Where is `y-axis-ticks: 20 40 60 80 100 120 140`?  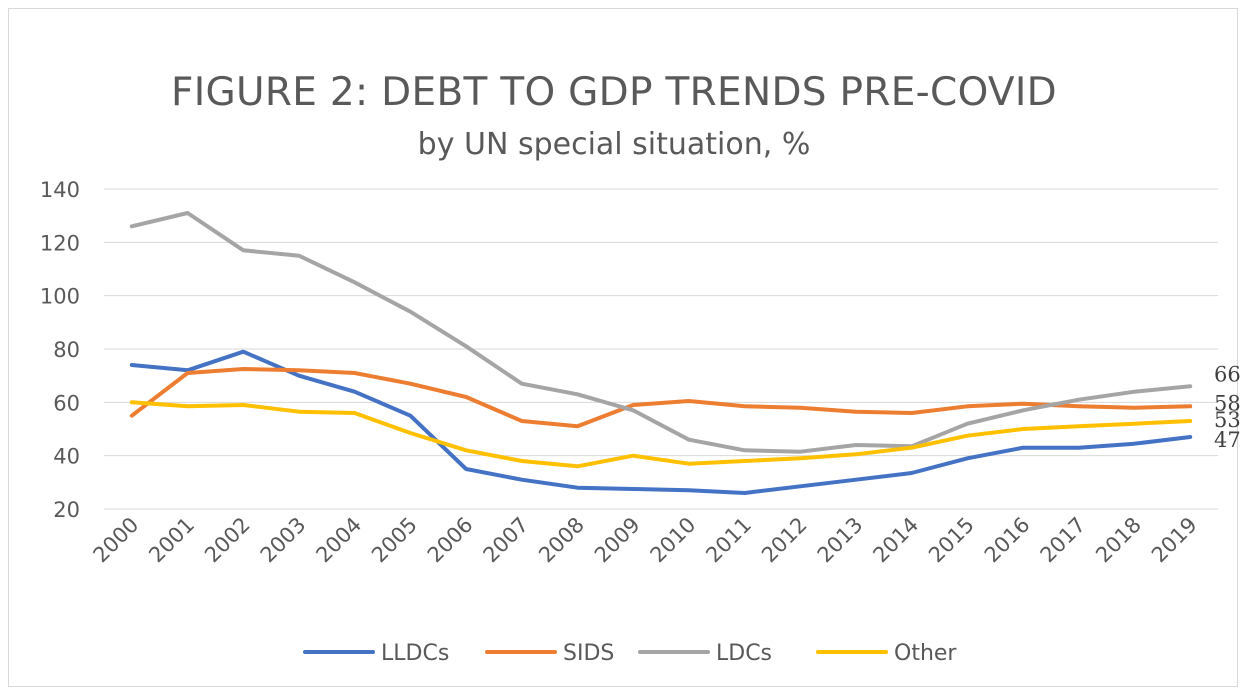
y-axis-ticks: 20 40 60 80 100 120 140 is located at coordinates (60, 350).